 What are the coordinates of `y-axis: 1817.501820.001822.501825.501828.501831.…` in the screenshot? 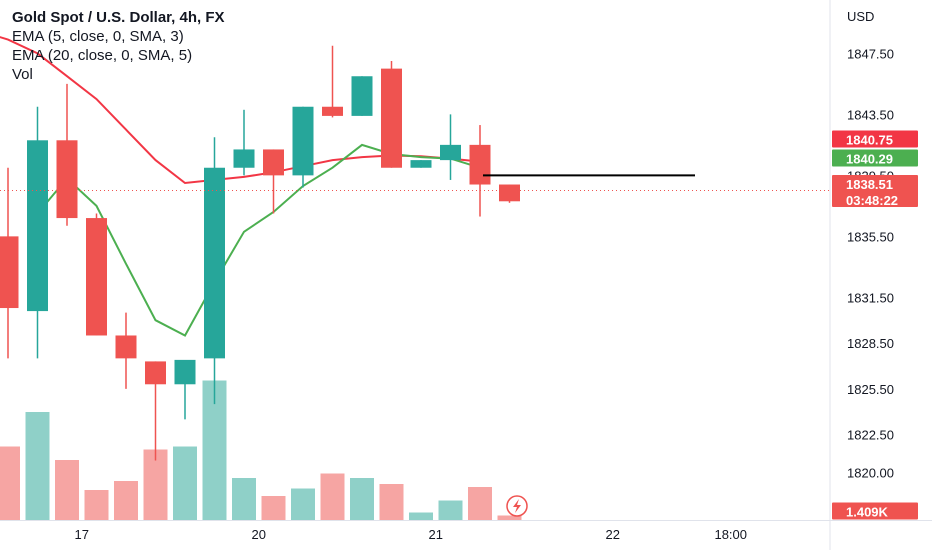 It's located at (870, 282).